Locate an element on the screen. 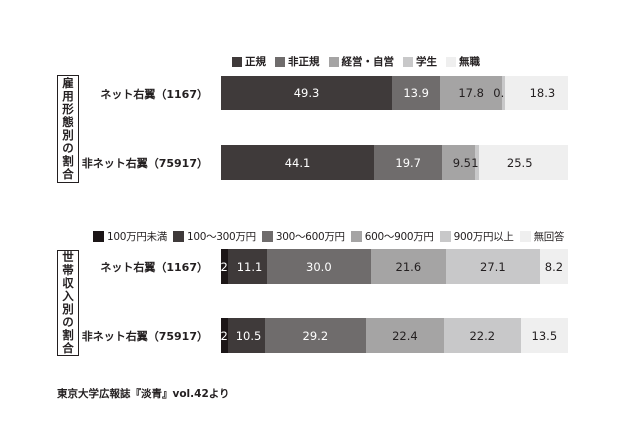 The width and height of the screenshot is (639, 427). segment-value: 13.9 is located at coordinates (416, 93).